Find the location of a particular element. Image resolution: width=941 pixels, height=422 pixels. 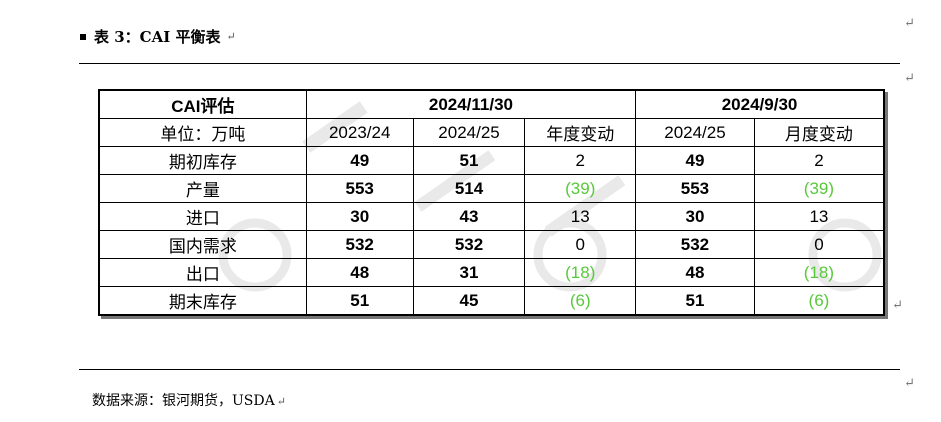

table-row: 期末库存 51 45 (6) 51 (6) is located at coordinates (491, 301).